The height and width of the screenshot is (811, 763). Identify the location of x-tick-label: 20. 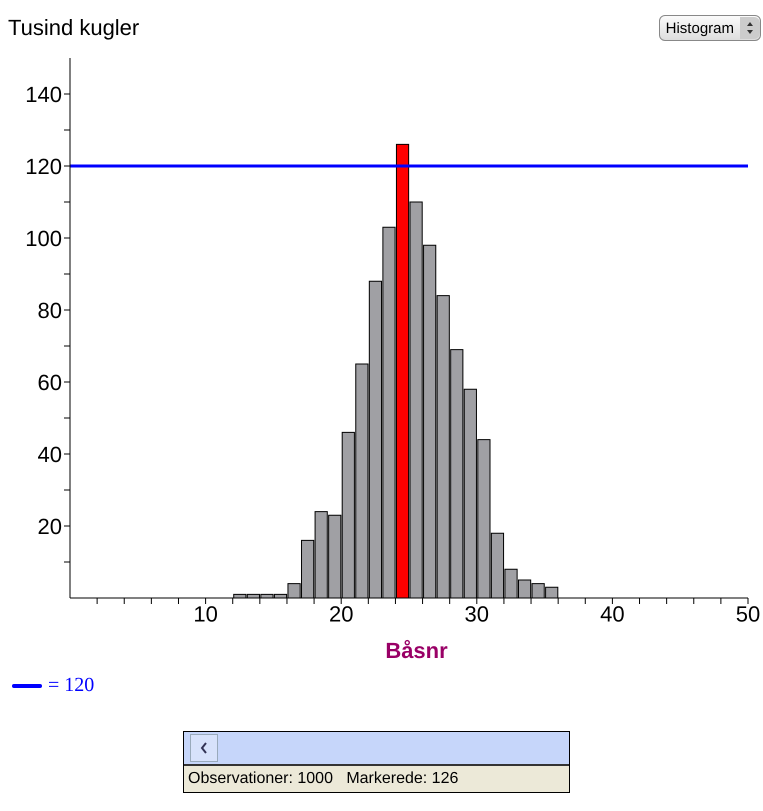
(341, 614).